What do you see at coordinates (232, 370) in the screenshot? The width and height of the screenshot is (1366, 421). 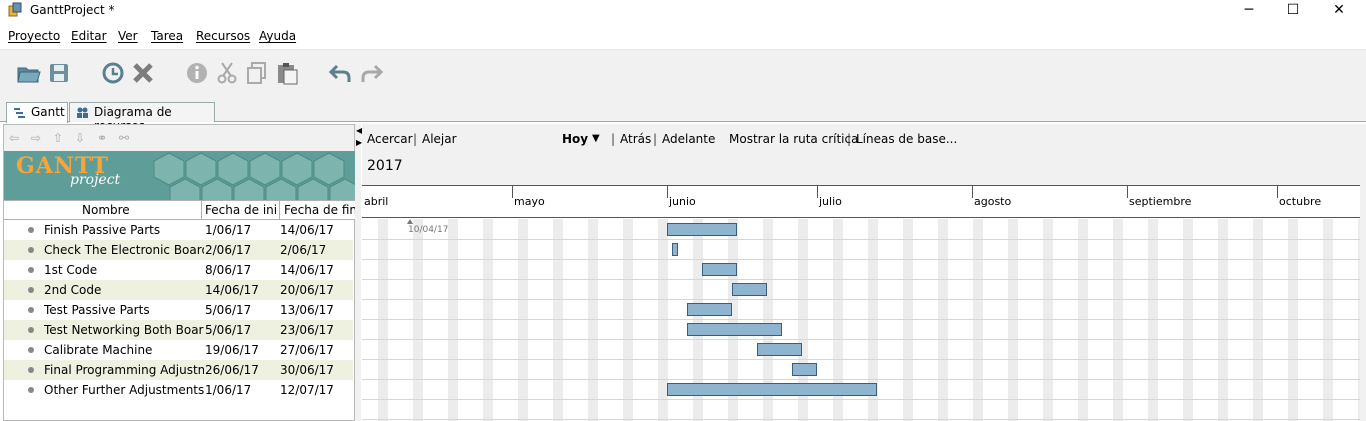 I see `task-start: 26/06/17` at bounding box center [232, 370].